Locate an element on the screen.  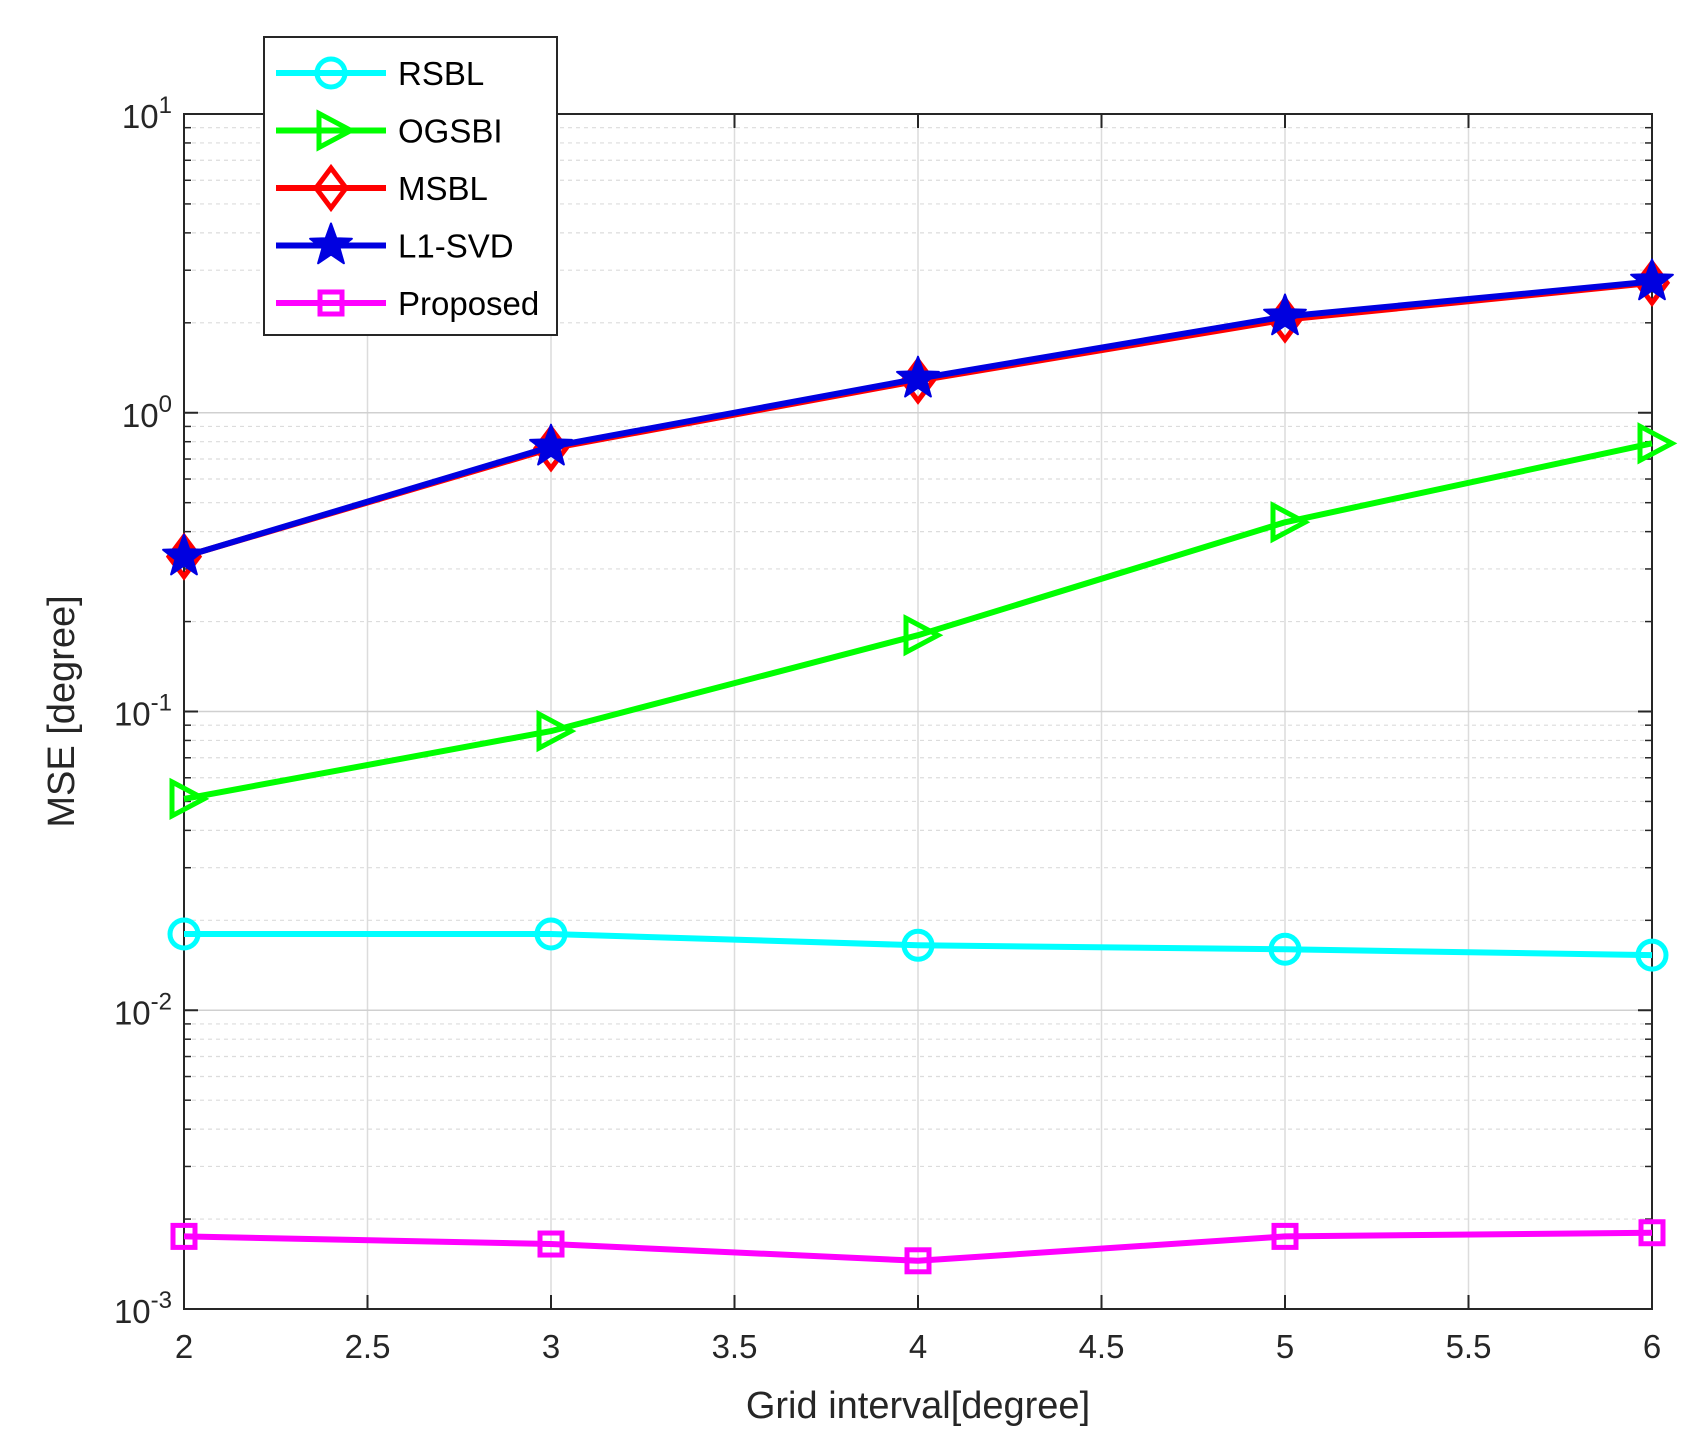
x-tick-label: 5 is located at coordinates (1285, 1346).